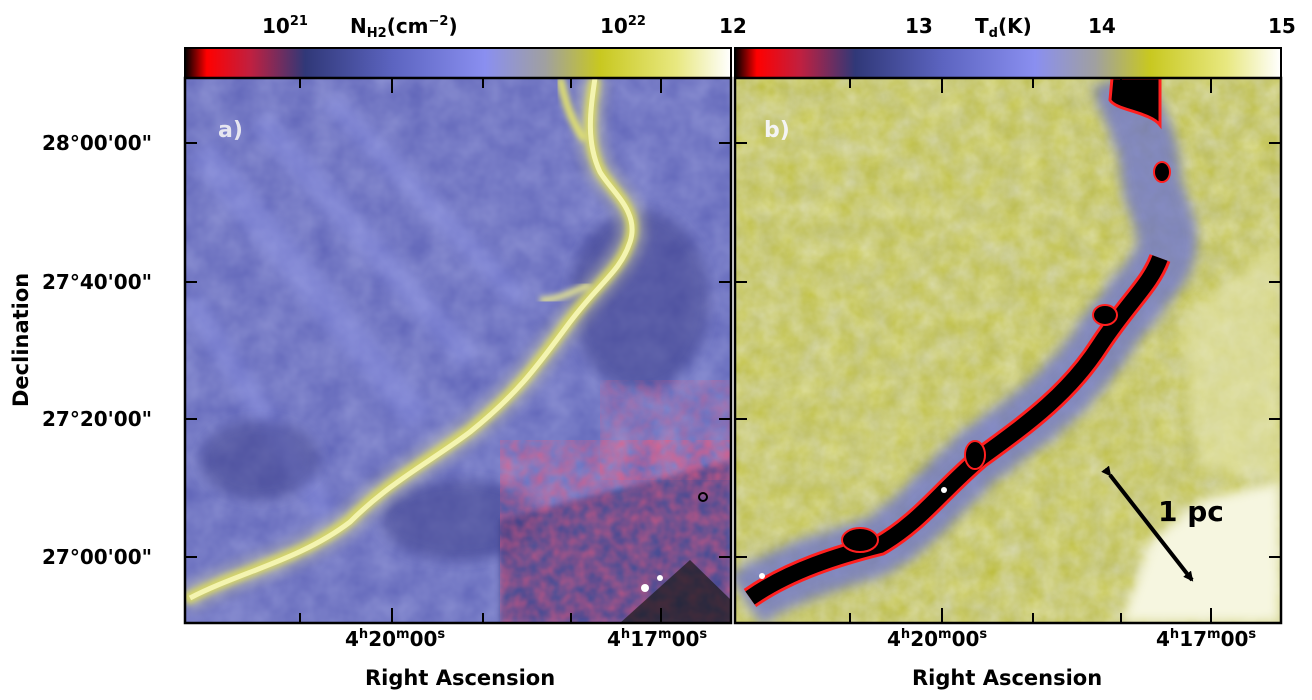  What do you see at coordinates (460, 678) in the screenshot?
I see `x-axis-title-left: Right Ascension` at bounding box center [460, 678].